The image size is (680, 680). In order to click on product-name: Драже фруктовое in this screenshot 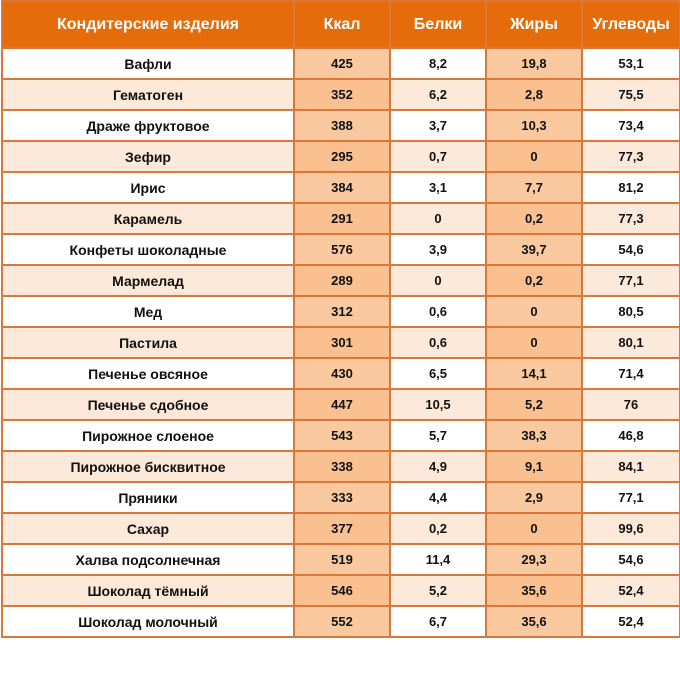, I will do `click(148, 125)`.